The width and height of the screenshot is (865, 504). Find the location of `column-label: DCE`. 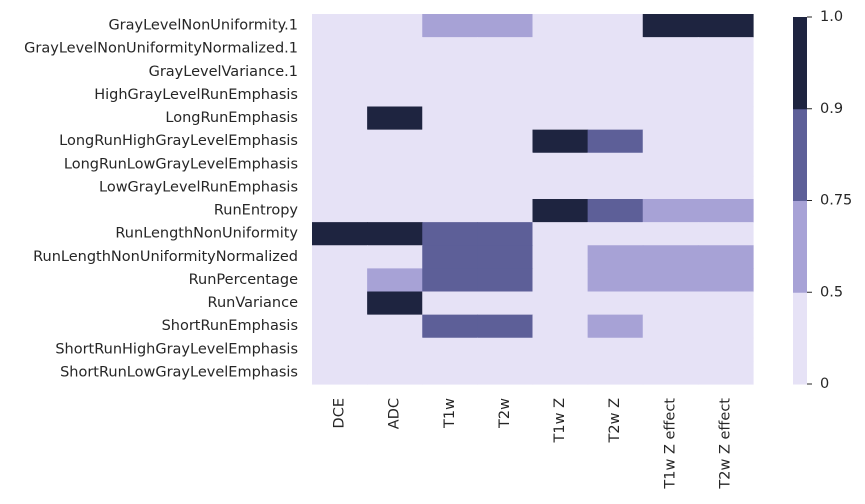

column-label: DCE is located at coordinates (340, 413).